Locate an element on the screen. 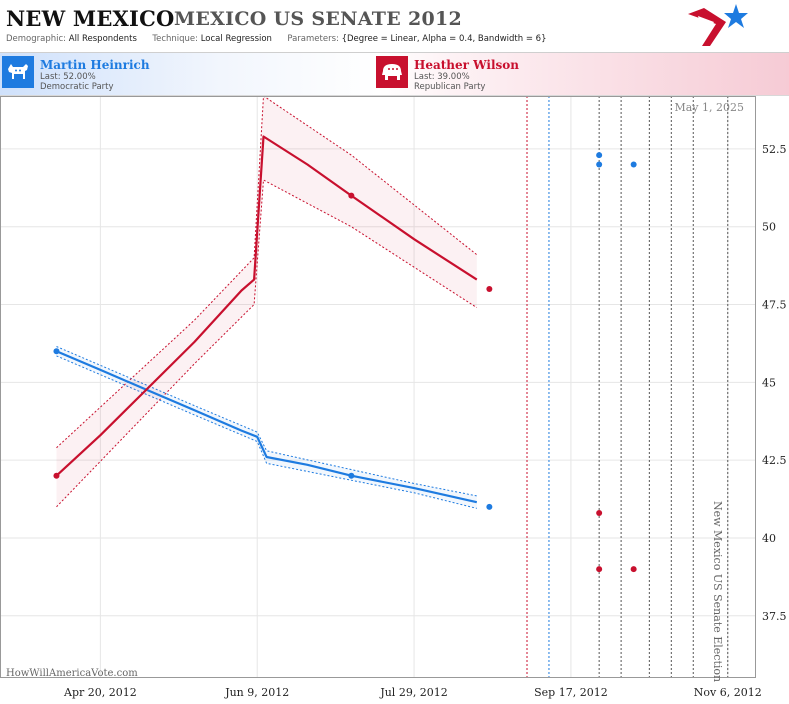 This screenshot has height=704, width=789. trend-line is located at coordinates (267, 427).